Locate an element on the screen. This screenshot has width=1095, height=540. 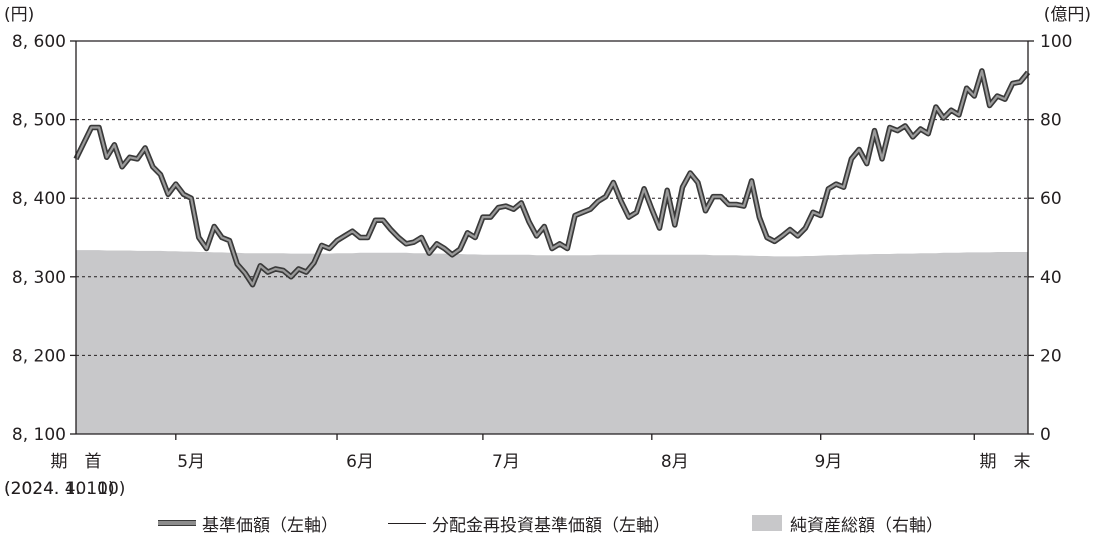
left-tick-label: 8, 400 is located at coordinates (39, 199).